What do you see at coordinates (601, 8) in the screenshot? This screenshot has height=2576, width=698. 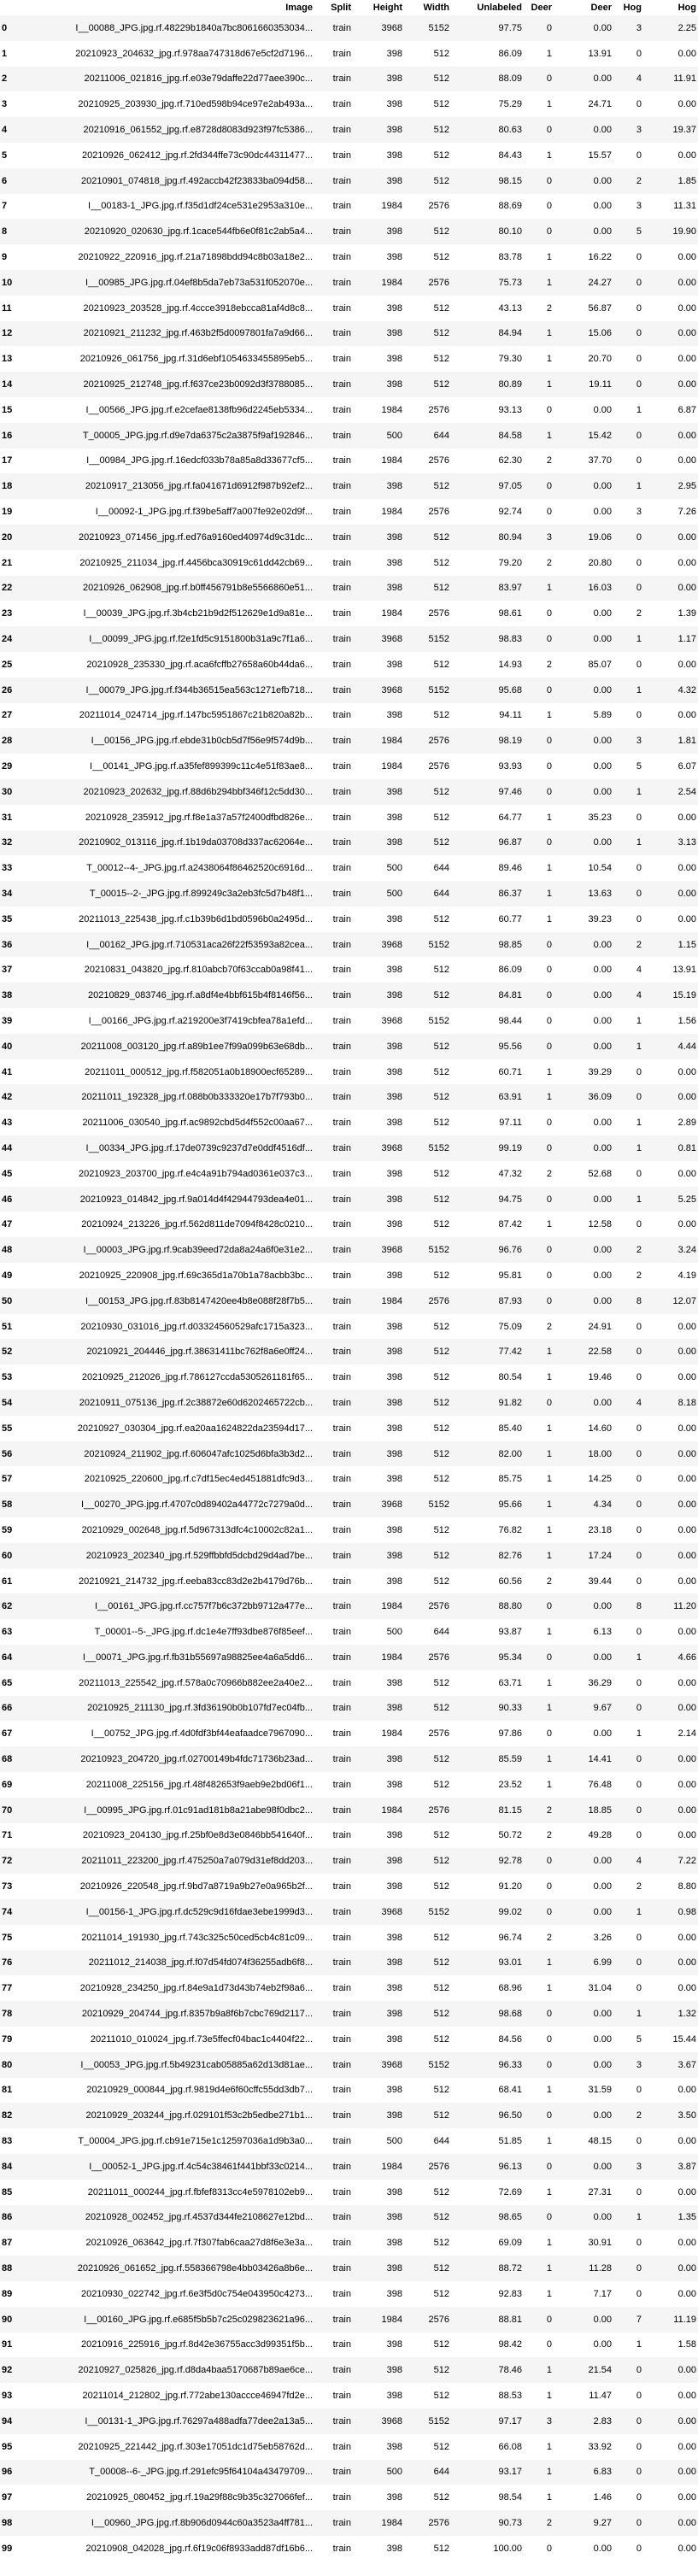 I see `column-header: Deer` at bounding box center [601, 8].